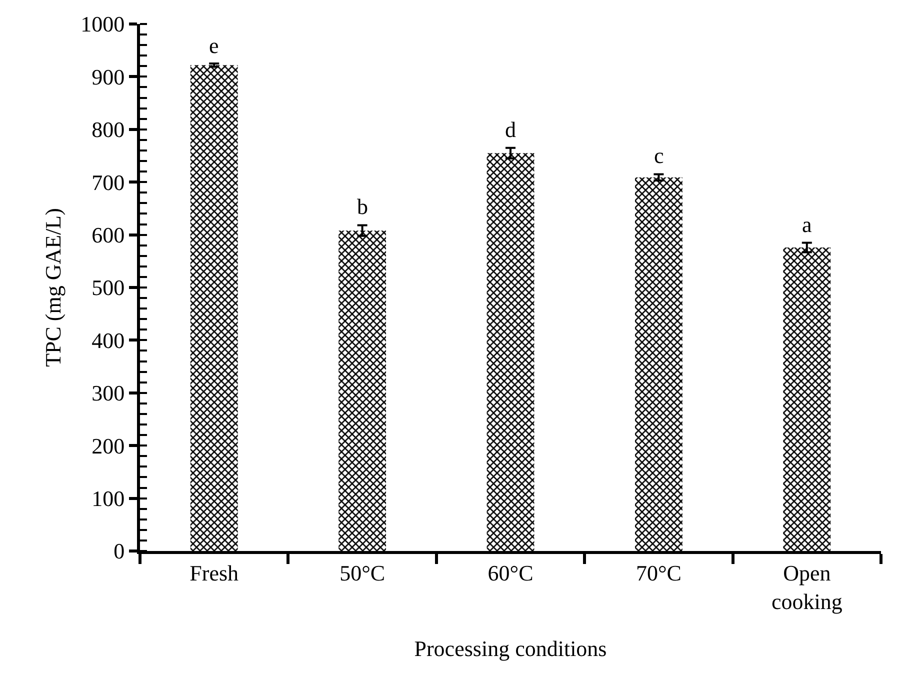 Image resolution: width=921 pixels, height=686 pixels. I want to click on x-tick-label: 60°C, so click(511, 573).